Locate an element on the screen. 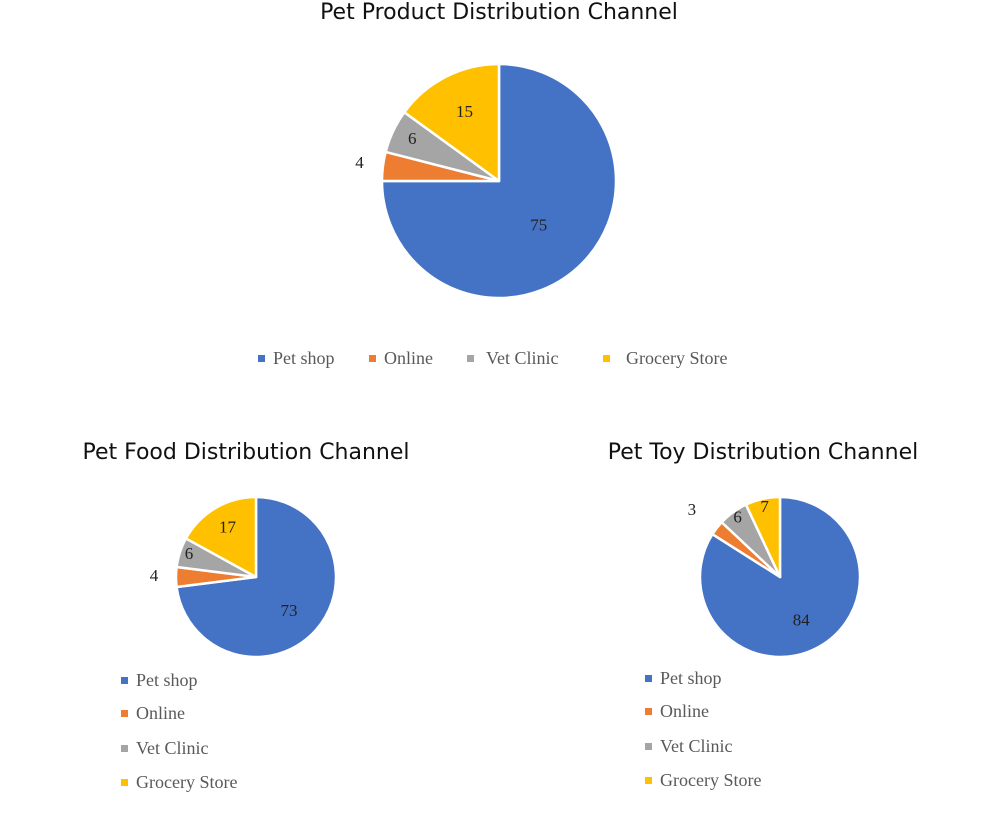 The width and height of the screenshot is (998, 827). data-label-grocery-store: 15 is located at coordinates (464, 111).